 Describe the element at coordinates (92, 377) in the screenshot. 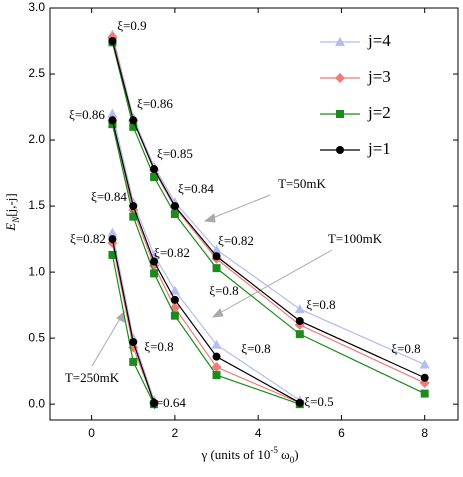

I see `group-label: T=250mK` at that location.